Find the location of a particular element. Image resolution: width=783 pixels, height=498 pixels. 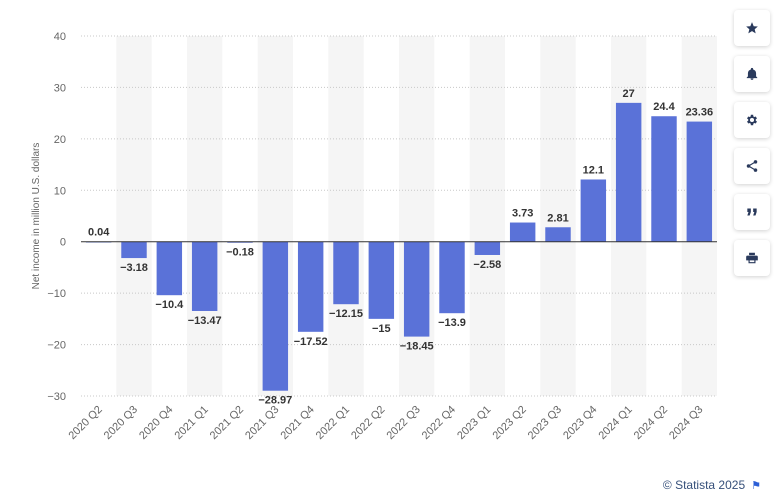

credit: © Statista 2025 ⚑ is located at coordinates (712, 485).